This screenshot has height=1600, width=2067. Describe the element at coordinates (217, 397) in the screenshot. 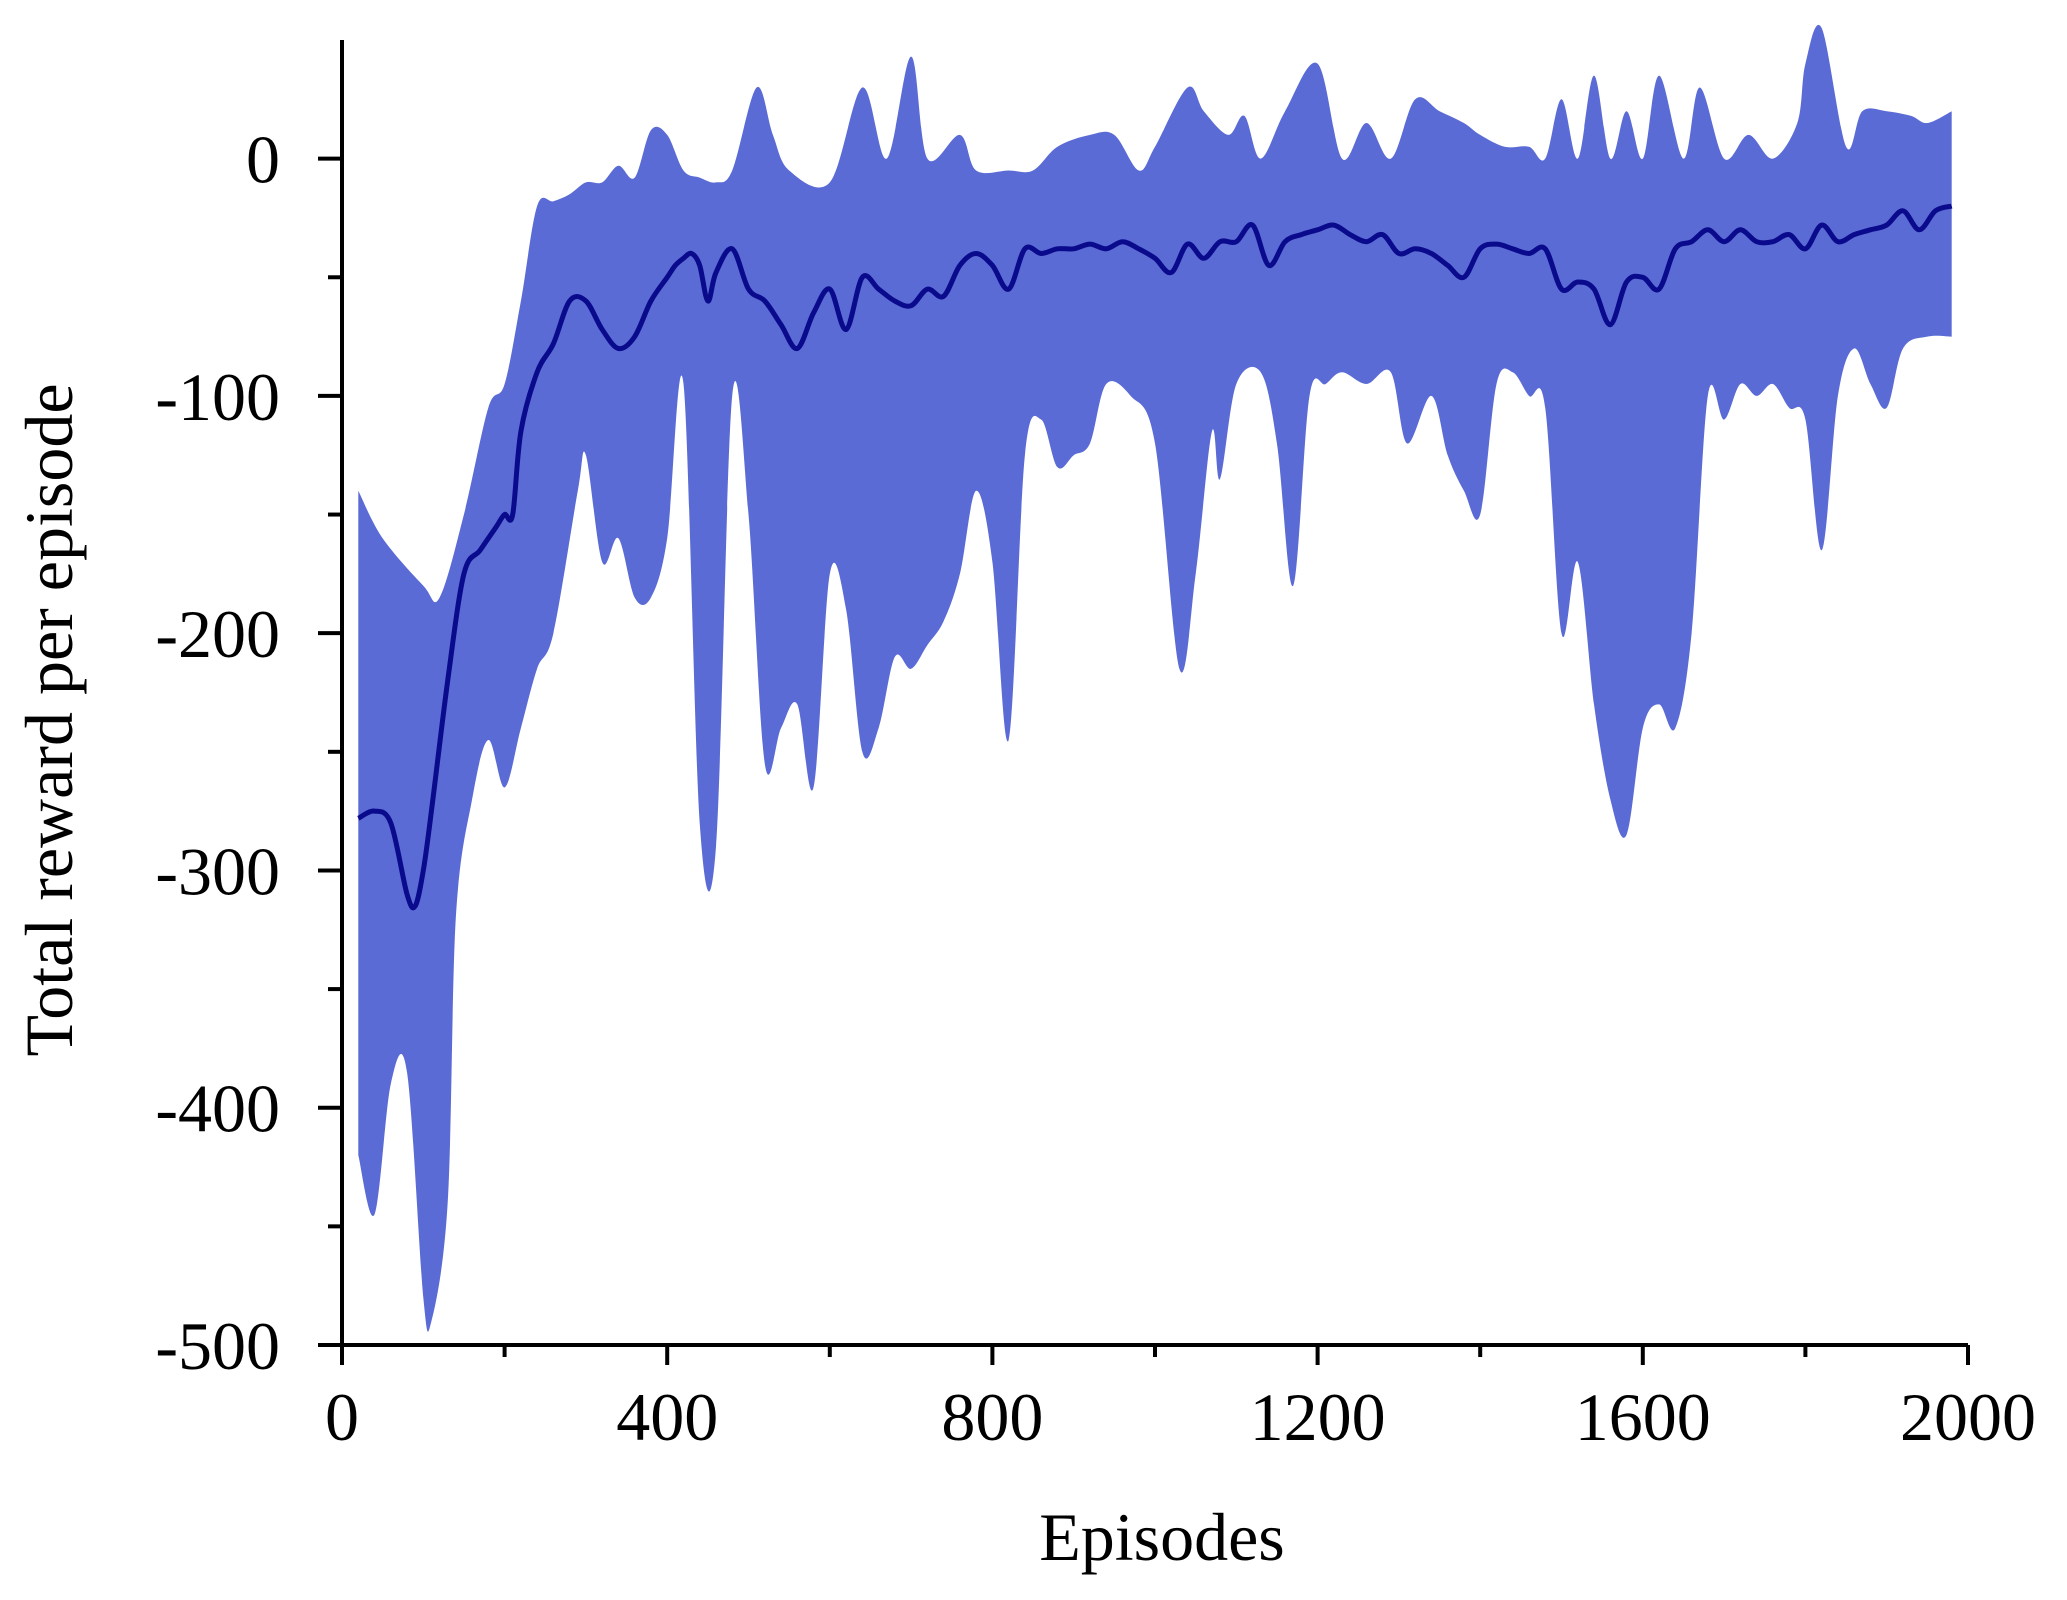

I see `y-tick-label: -100` at that location.